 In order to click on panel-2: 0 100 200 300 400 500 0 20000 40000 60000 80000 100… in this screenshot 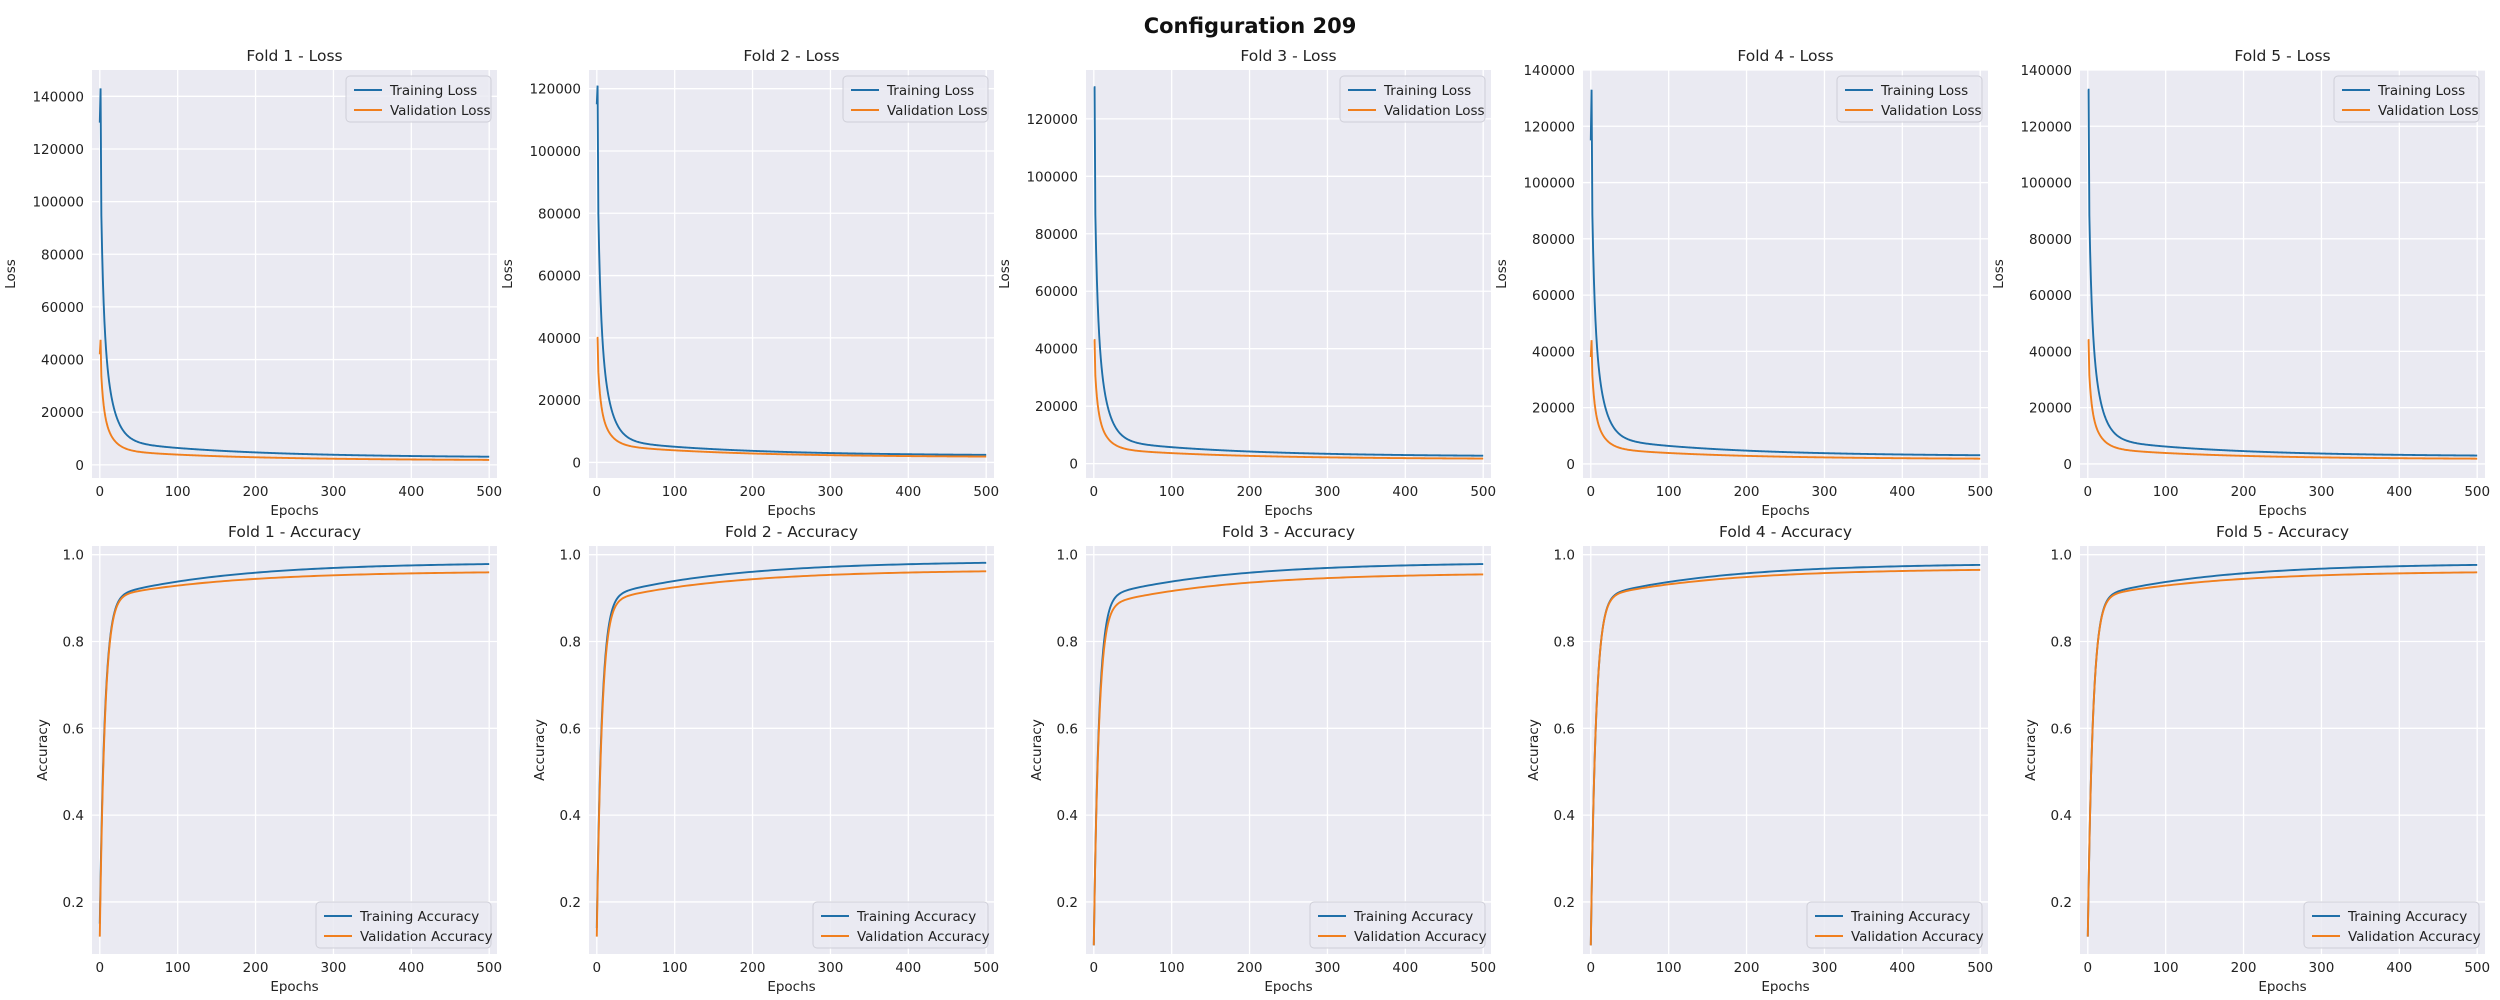, I will do `click(749, 283)`.